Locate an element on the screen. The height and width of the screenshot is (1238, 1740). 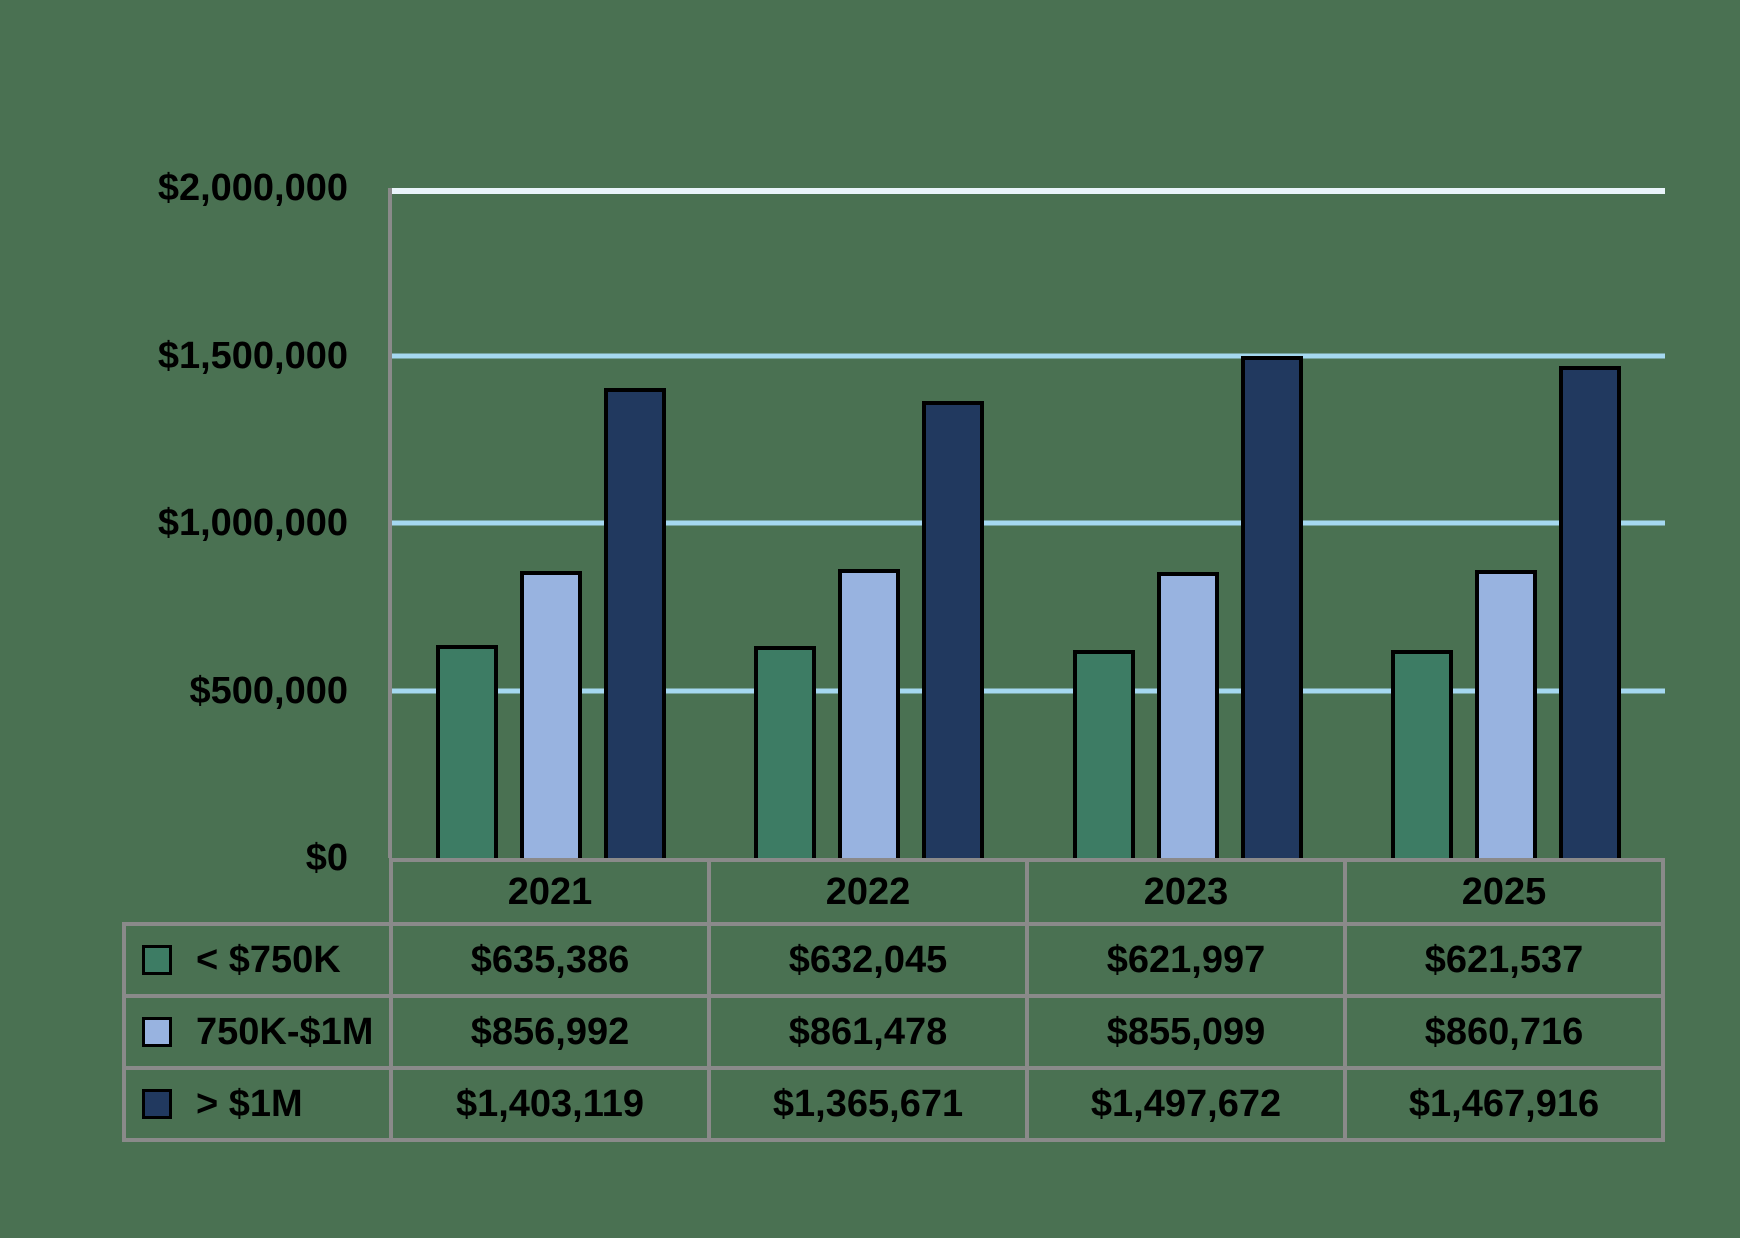
value-cell: $632,045 is located at coordinates (868, 960).